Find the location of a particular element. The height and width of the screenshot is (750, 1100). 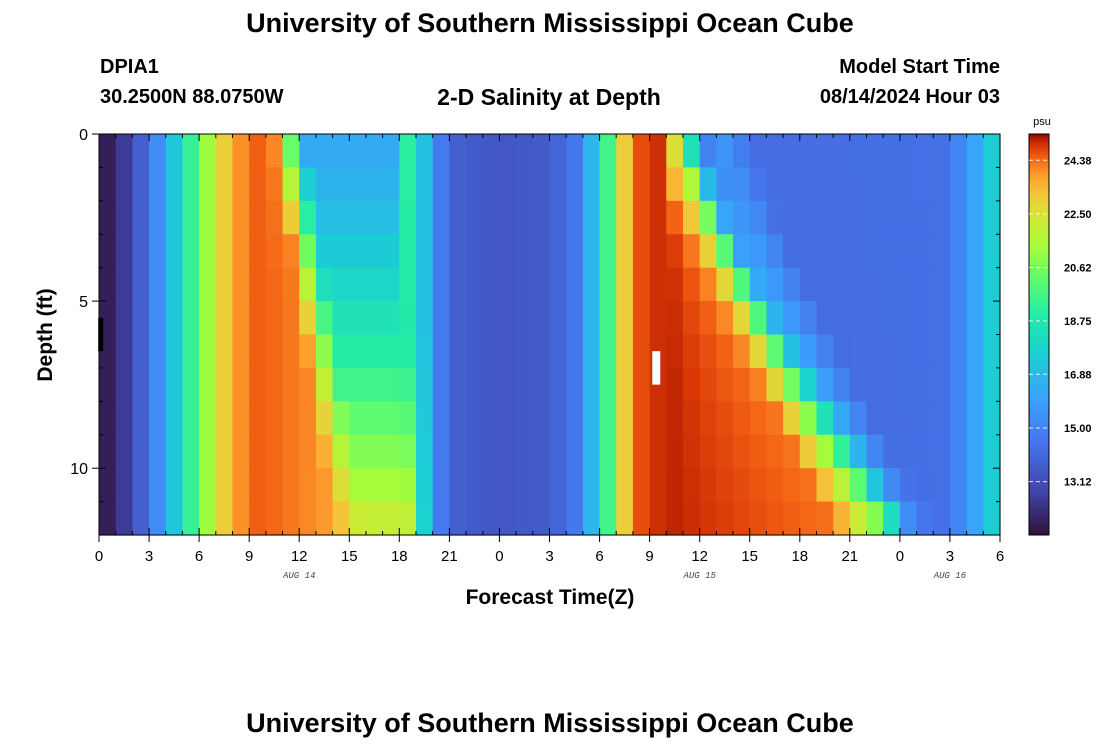

x-tick-label: 6 is located at coordinates (199, 556).